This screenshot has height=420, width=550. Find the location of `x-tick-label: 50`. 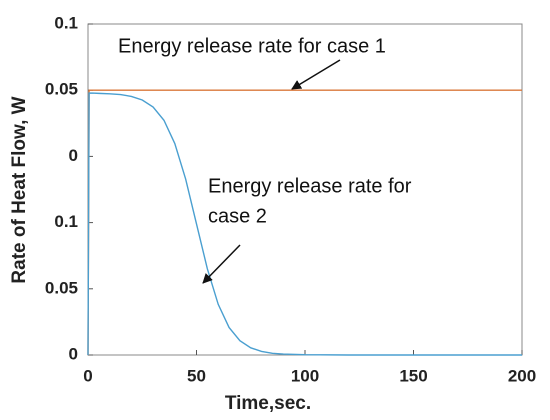

x-tick-label: 50 is located at coordinates (196, 375).